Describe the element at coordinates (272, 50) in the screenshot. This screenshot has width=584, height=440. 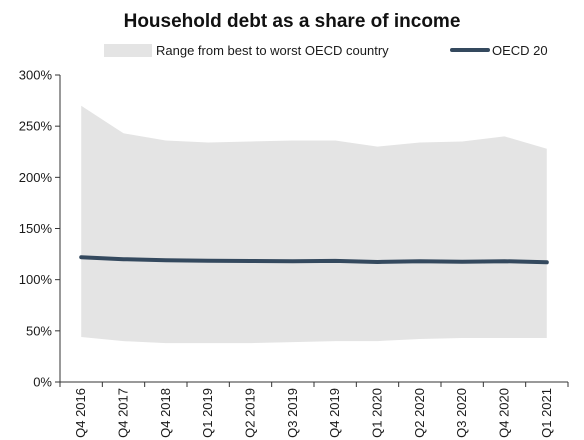
I see `legend-range-label: Range from best to worst OECD country` at that location.